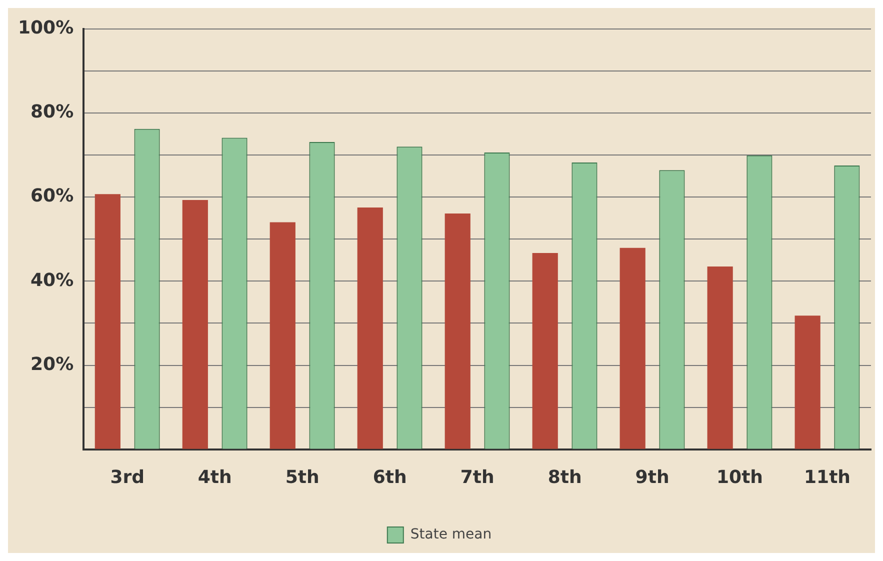 This screenshot has height=561, width=883. Describe the element at coordinates (215, 477) in the screenshot. I see `x-tick-label: 4th` at that location.